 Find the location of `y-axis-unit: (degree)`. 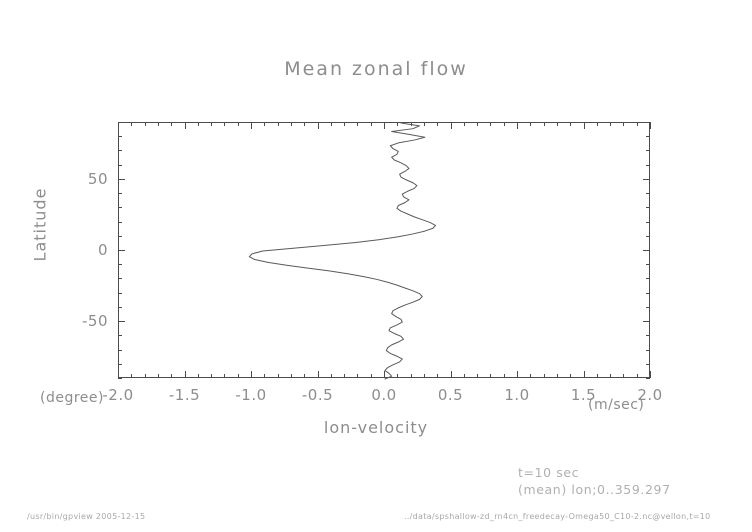

y-axis-unit: (degree) is located at coordinates (72, 398).